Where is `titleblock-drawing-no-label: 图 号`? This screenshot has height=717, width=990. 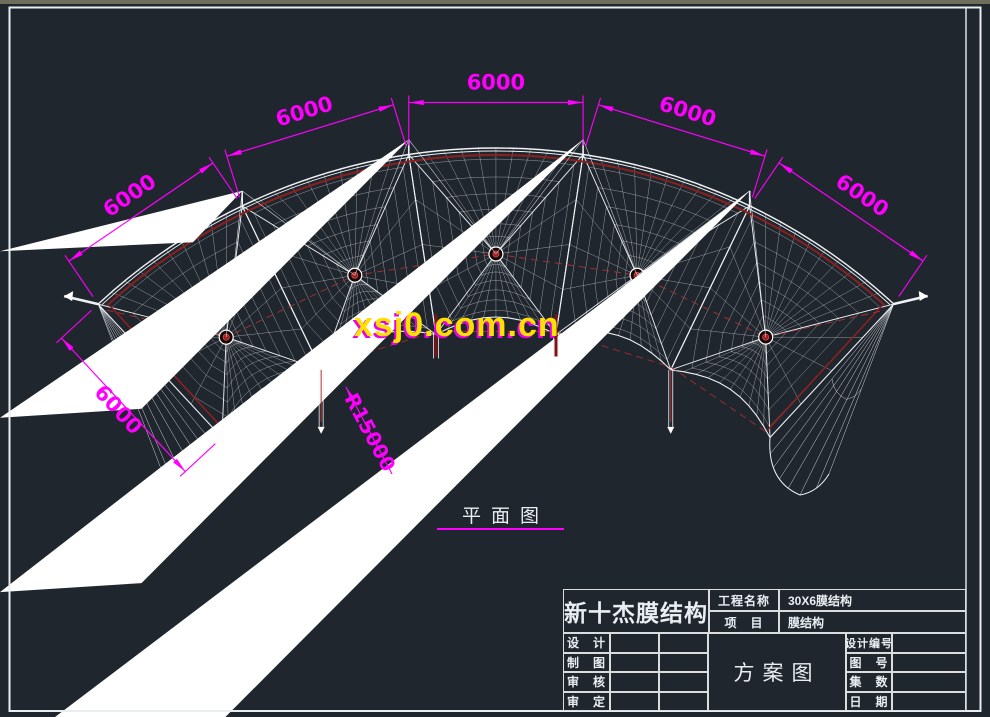 titleblock-drawing-no-label: 图 号 is located at coordinates (869, 662).